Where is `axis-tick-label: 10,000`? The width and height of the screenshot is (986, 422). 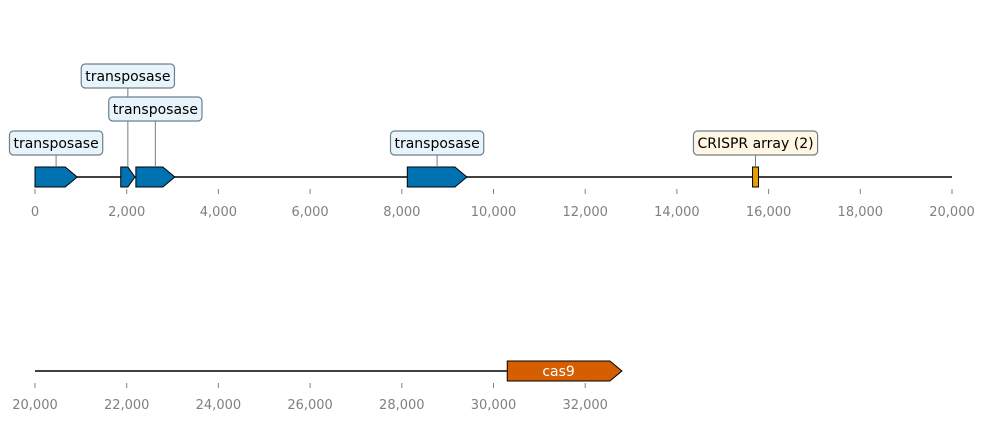
axis-tick-label: 10,000 is located at coordinates (494, 212).